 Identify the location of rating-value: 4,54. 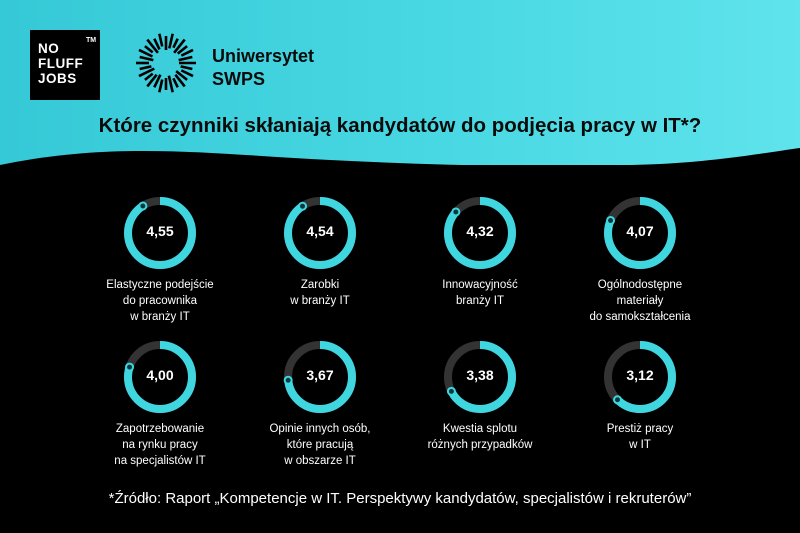
(320, 231).